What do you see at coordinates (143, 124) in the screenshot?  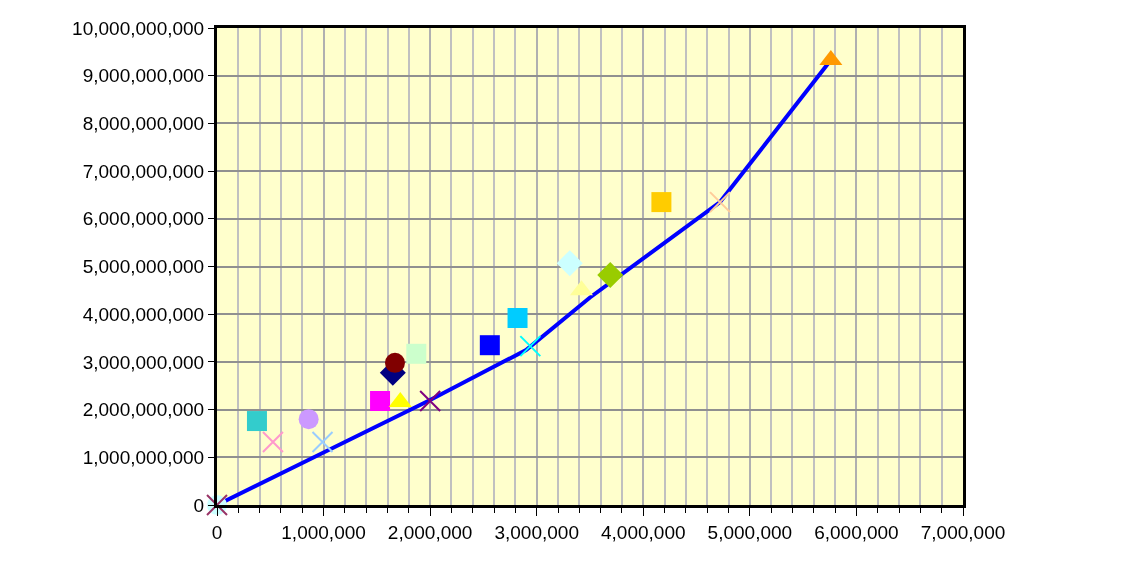 I see `y-tick-label: 8,000,000,000` at bounding box center [143, 124].